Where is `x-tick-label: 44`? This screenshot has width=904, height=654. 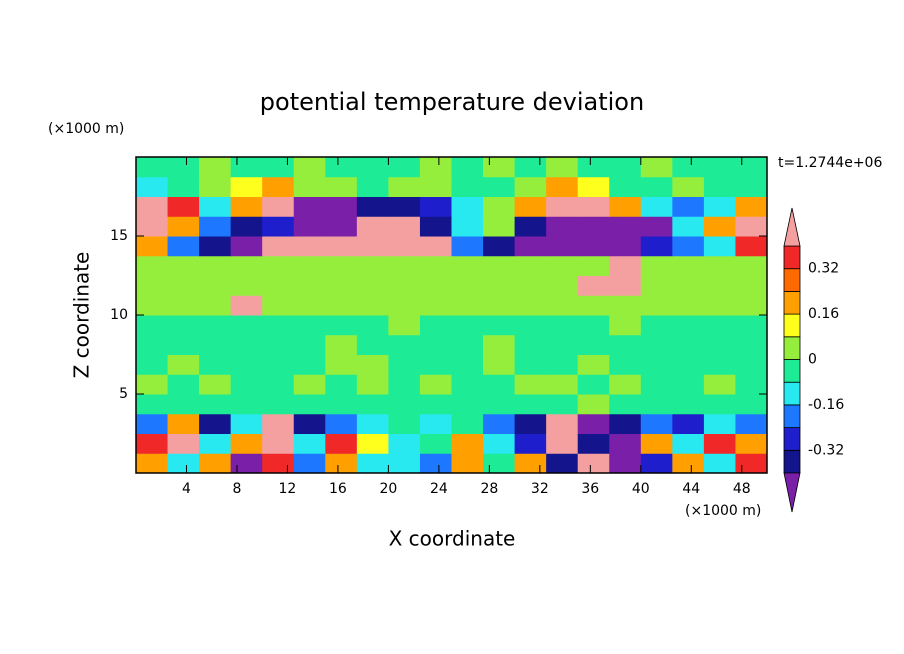
x-tick-label: 44 is located at coordinates (691, 489).